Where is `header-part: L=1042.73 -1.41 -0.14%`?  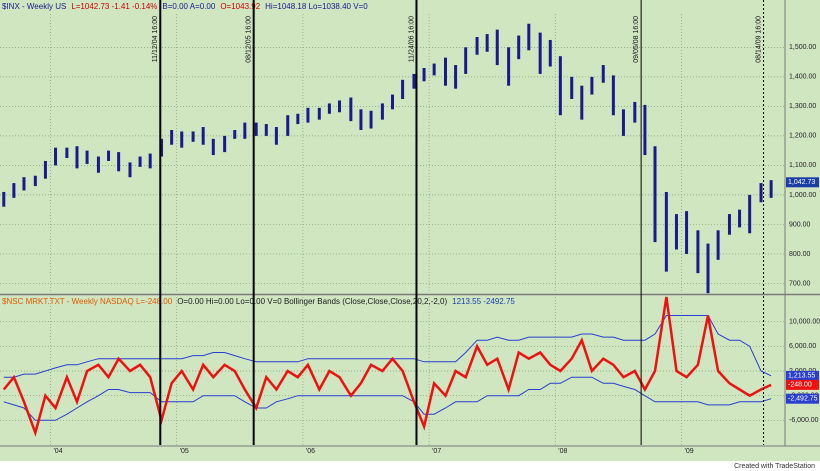 header-part: L=1042.73 -1.41 -0.14% is located at coordinates (114, 6).